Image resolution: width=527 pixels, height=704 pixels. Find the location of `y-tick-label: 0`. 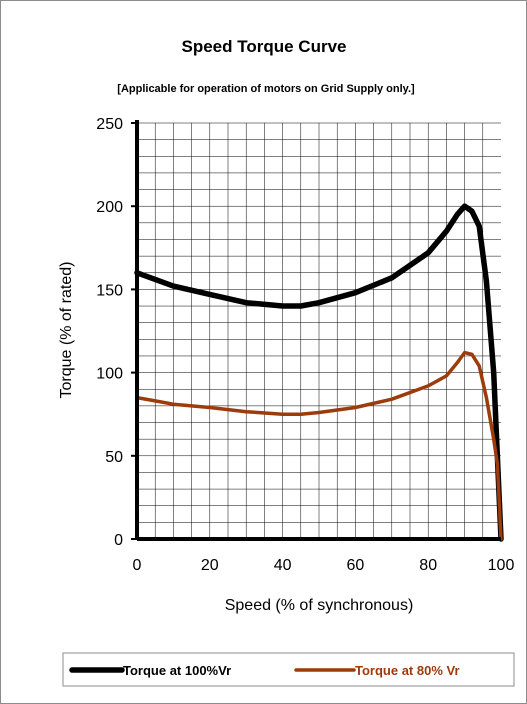

y-tick-label: 0 is located at coordinates (118, 540).